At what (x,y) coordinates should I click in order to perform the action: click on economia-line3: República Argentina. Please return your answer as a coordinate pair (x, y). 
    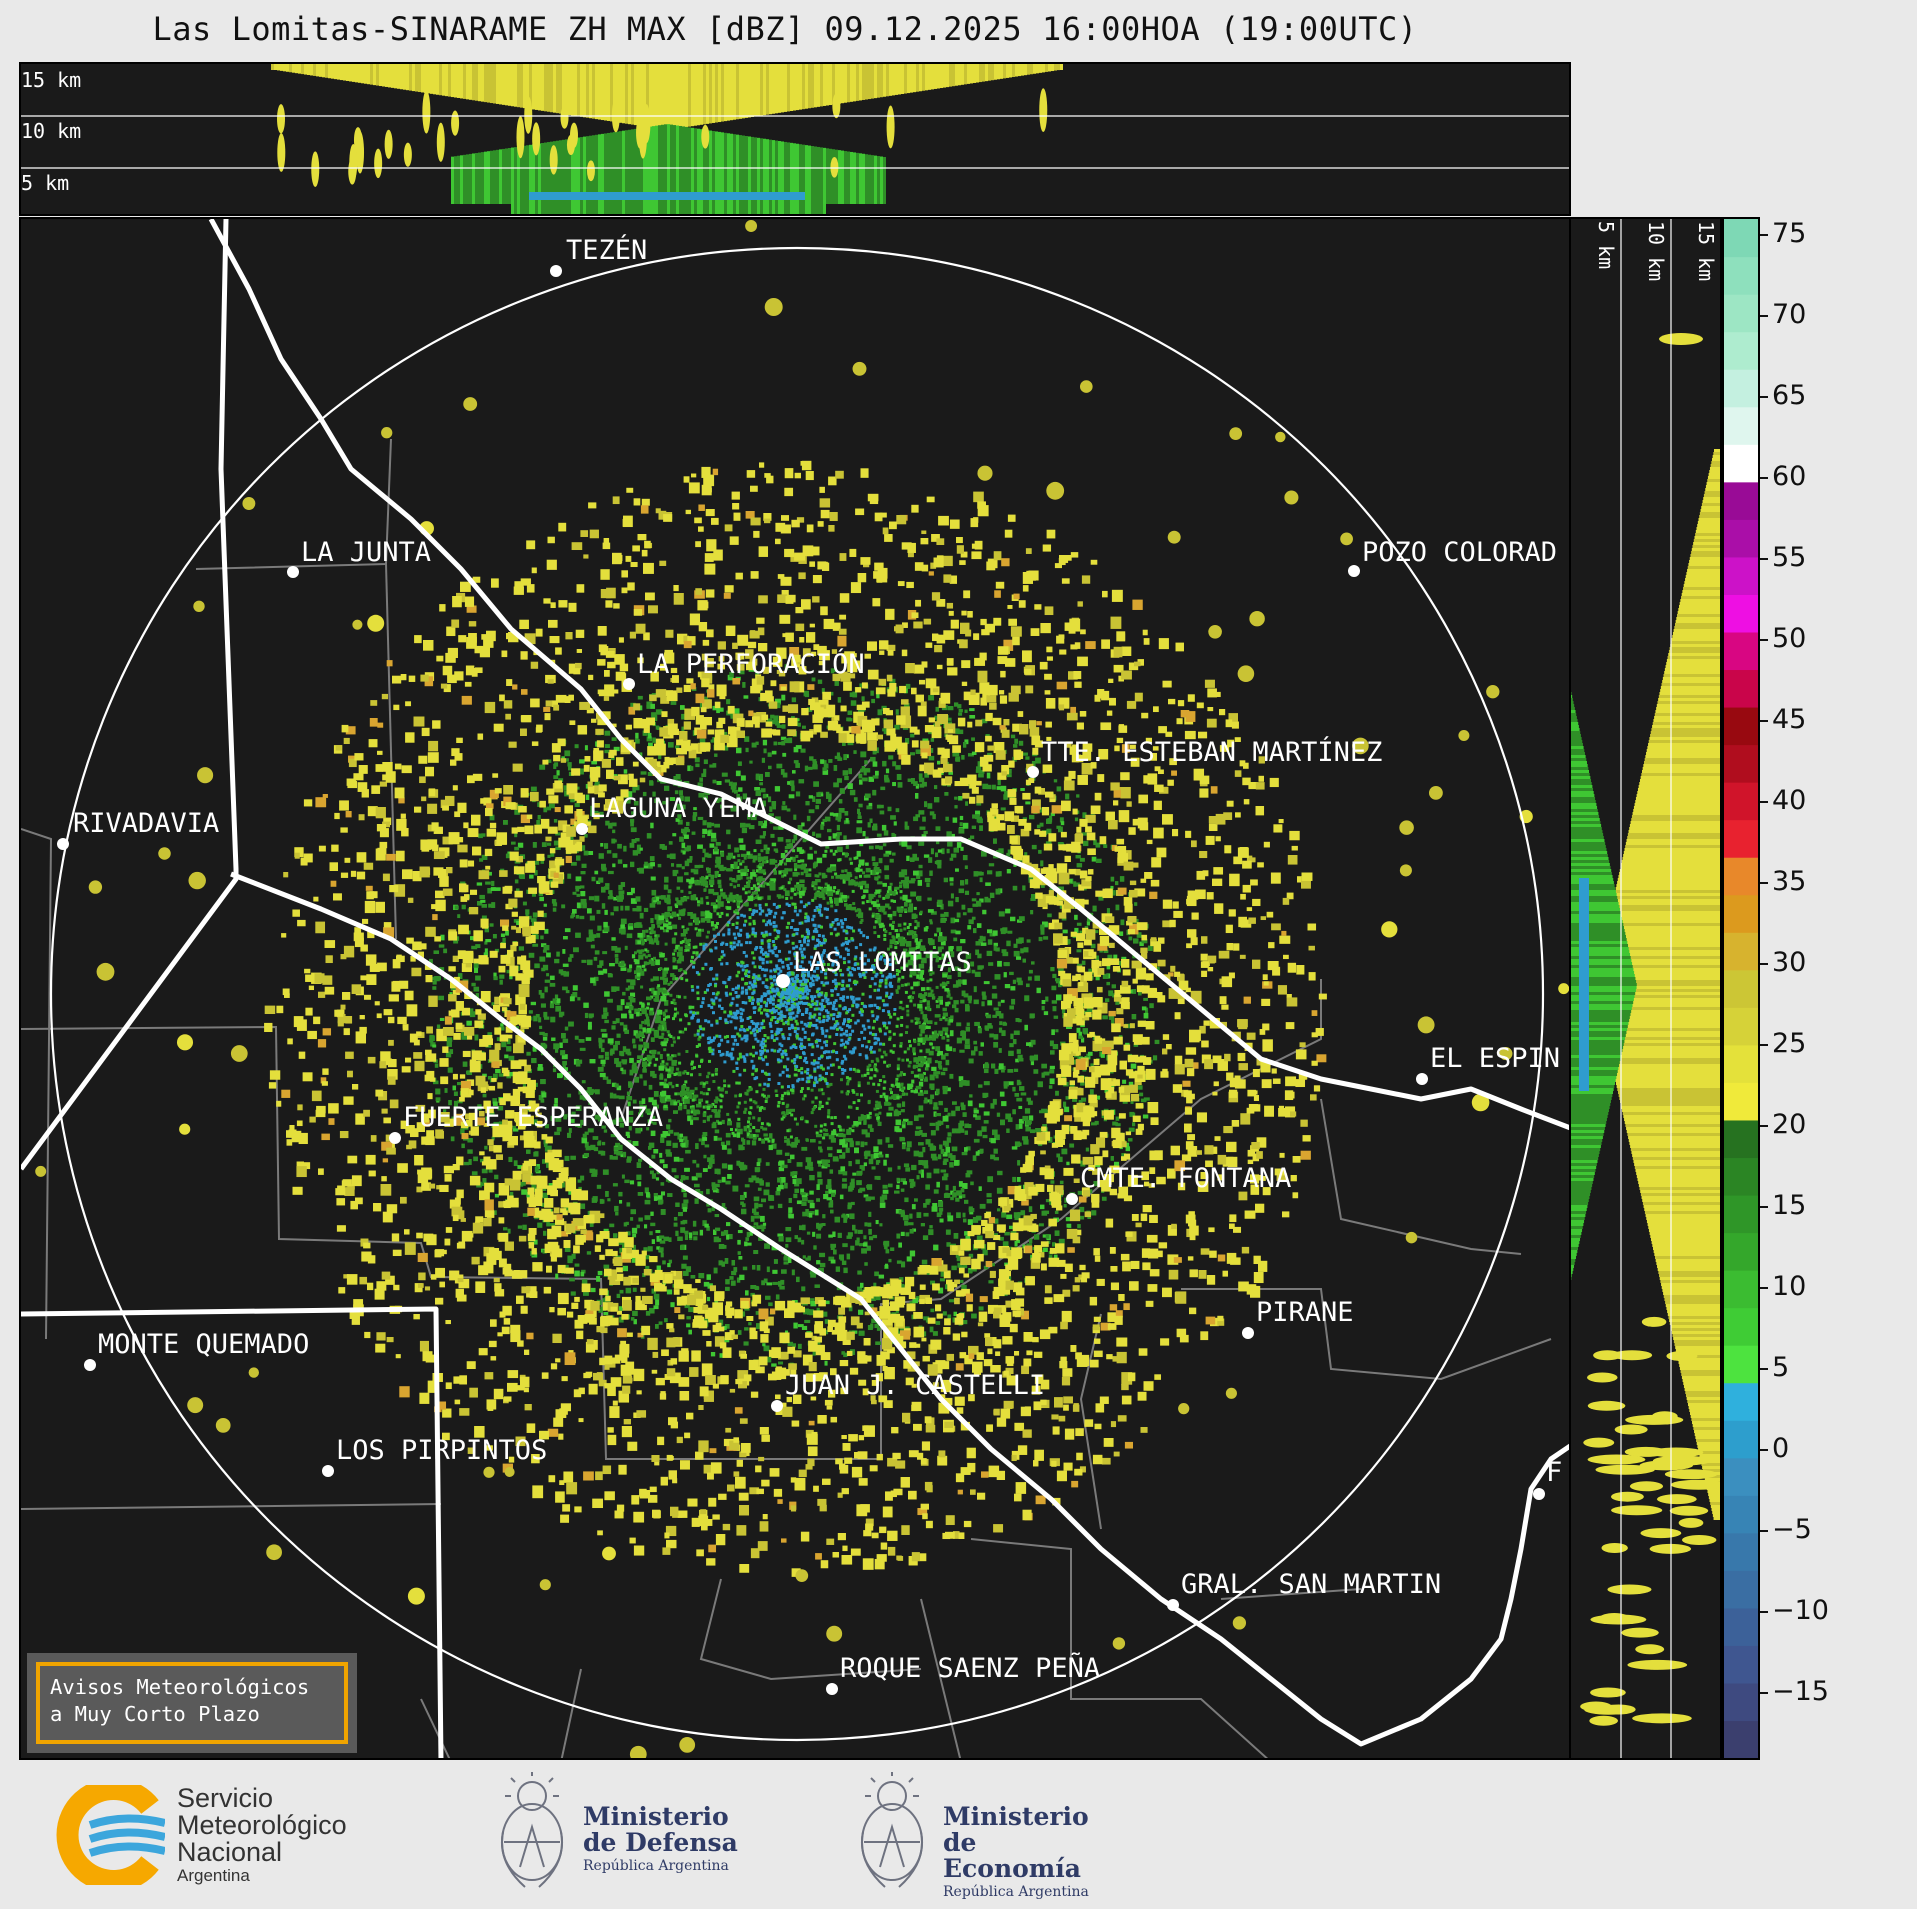
    Looking at the image, I should click on (1016, 1892).